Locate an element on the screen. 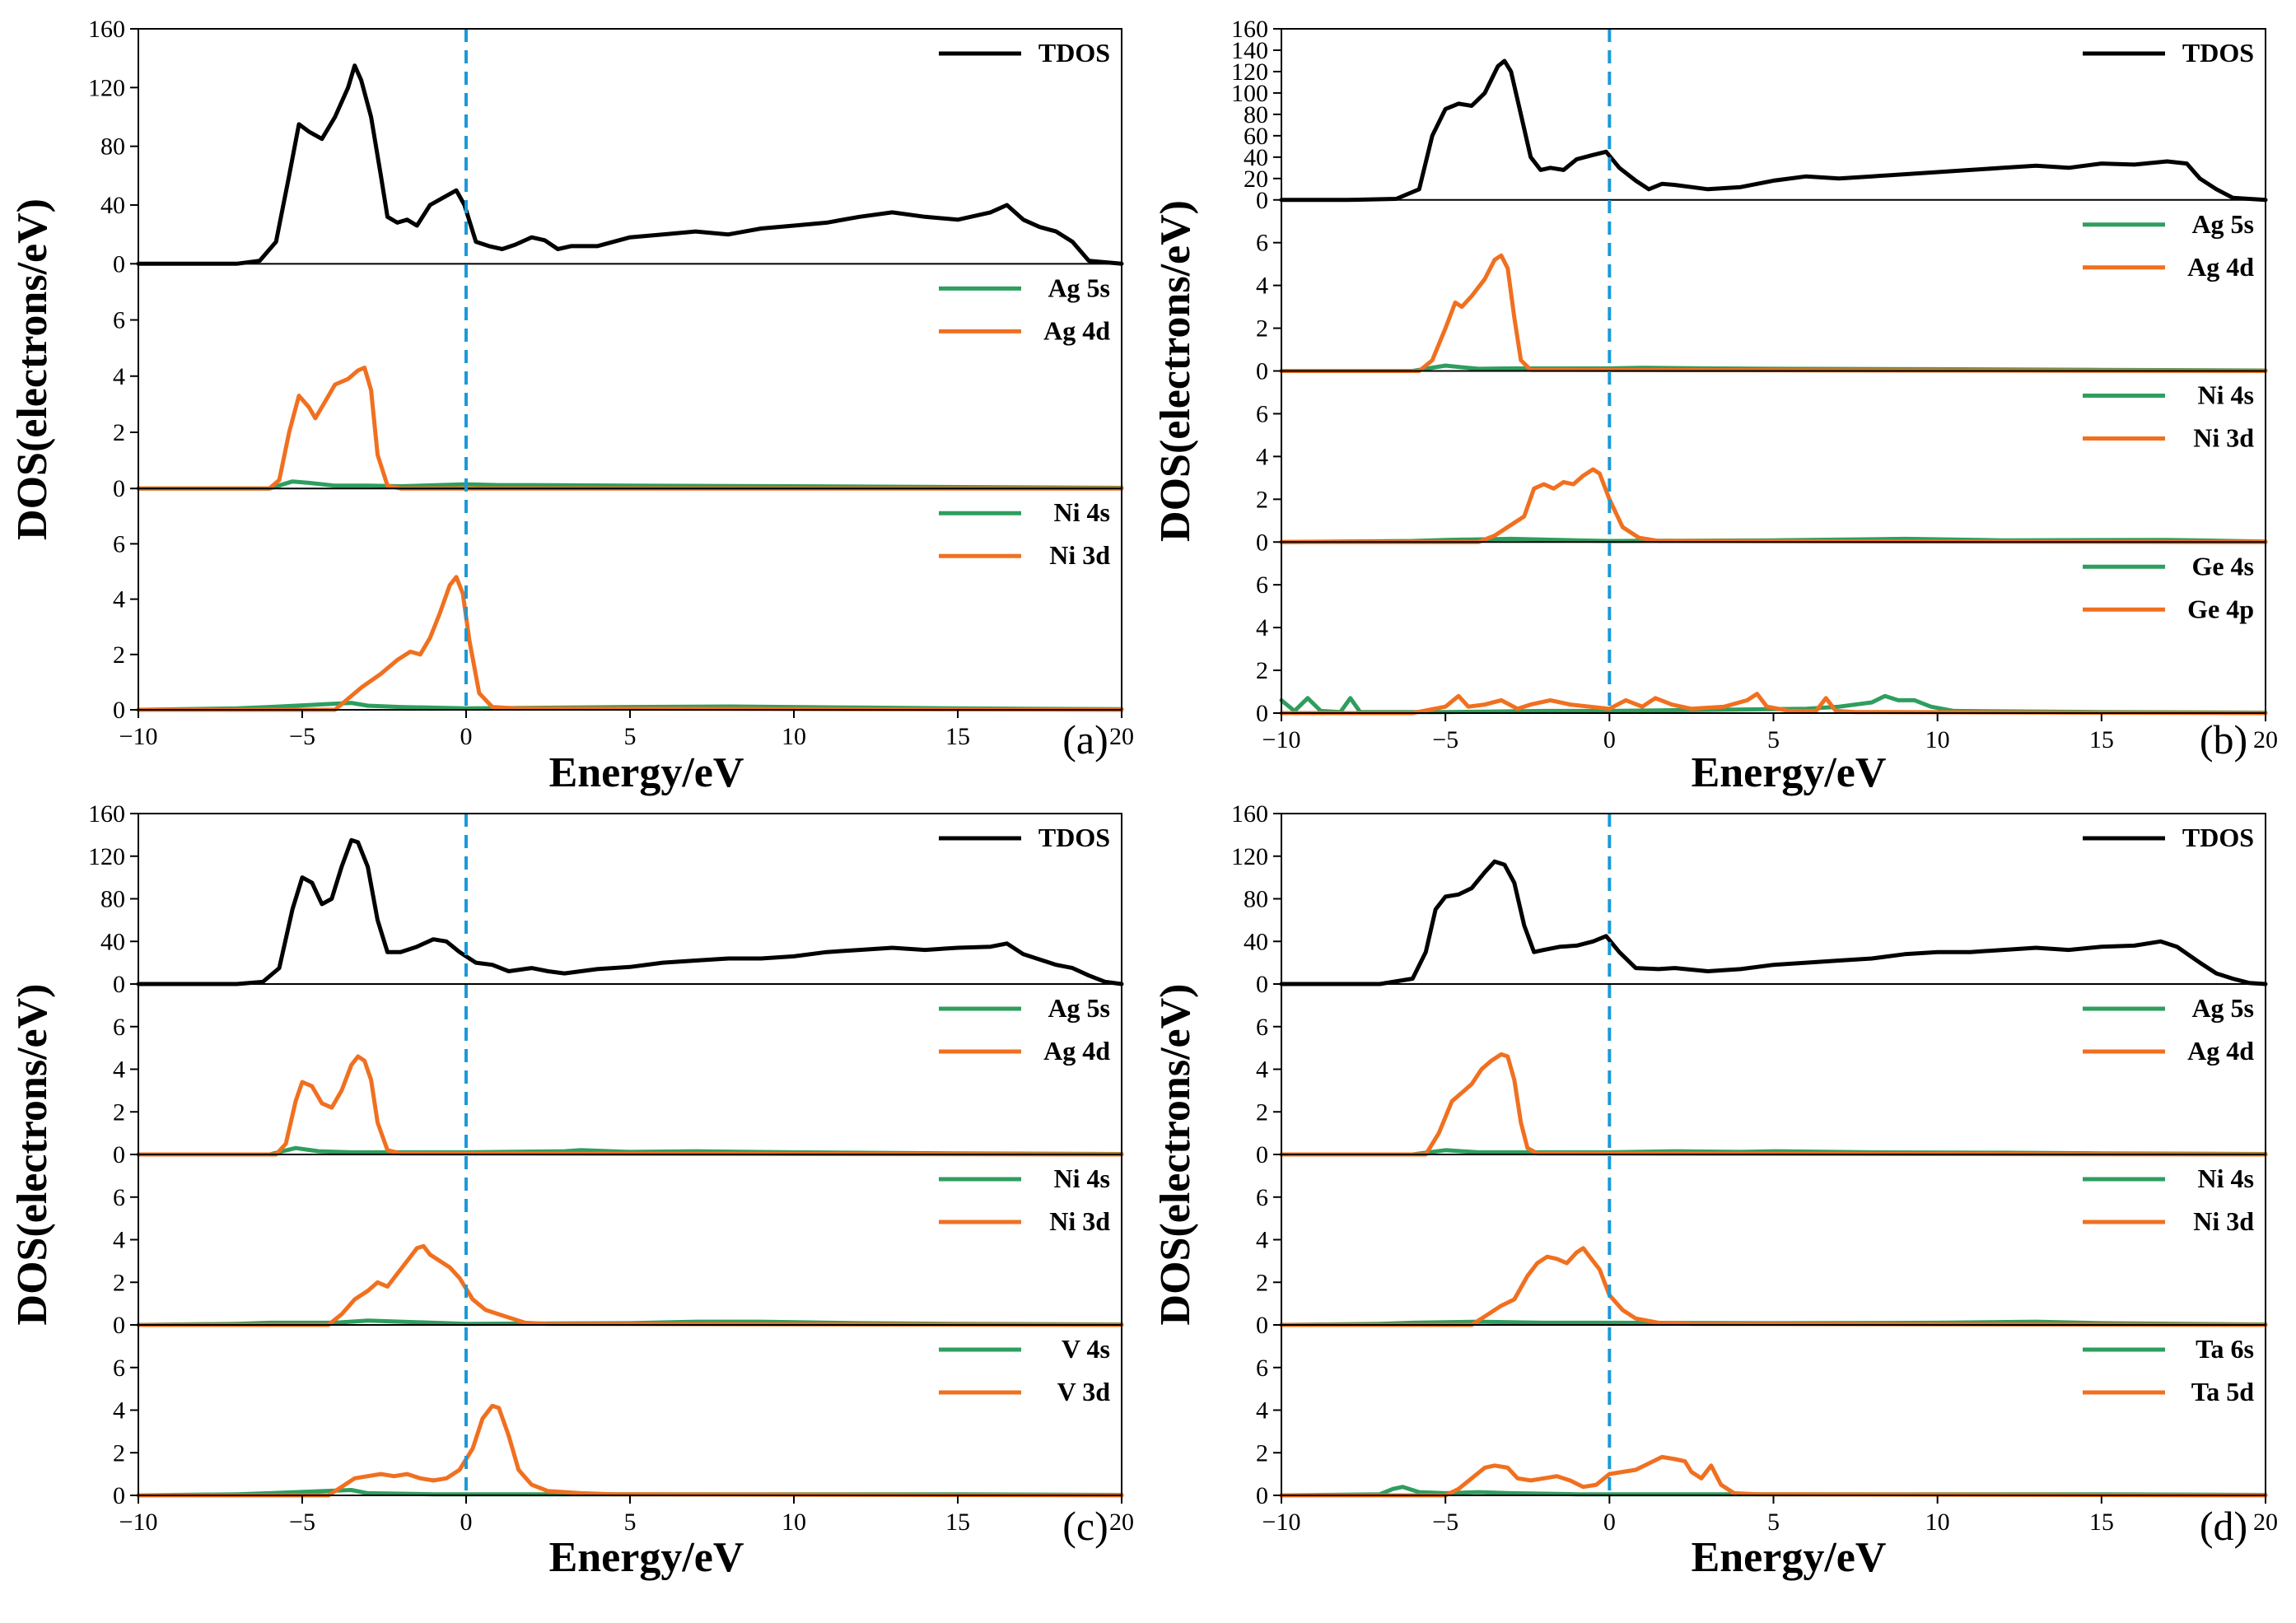 The image size is (2296, 1623). legend-label: Ge 4p is located at coordinates (2220, 609).